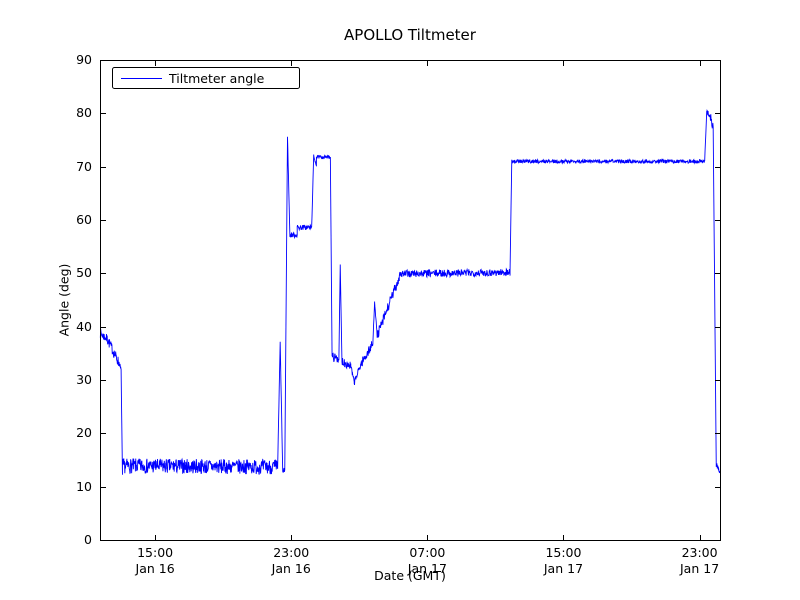  What do you see at coordinates (410, 35) in the screenshot?
I see `chart-title: APOLLO Tiltmeter` at bounding box center [410, 35].